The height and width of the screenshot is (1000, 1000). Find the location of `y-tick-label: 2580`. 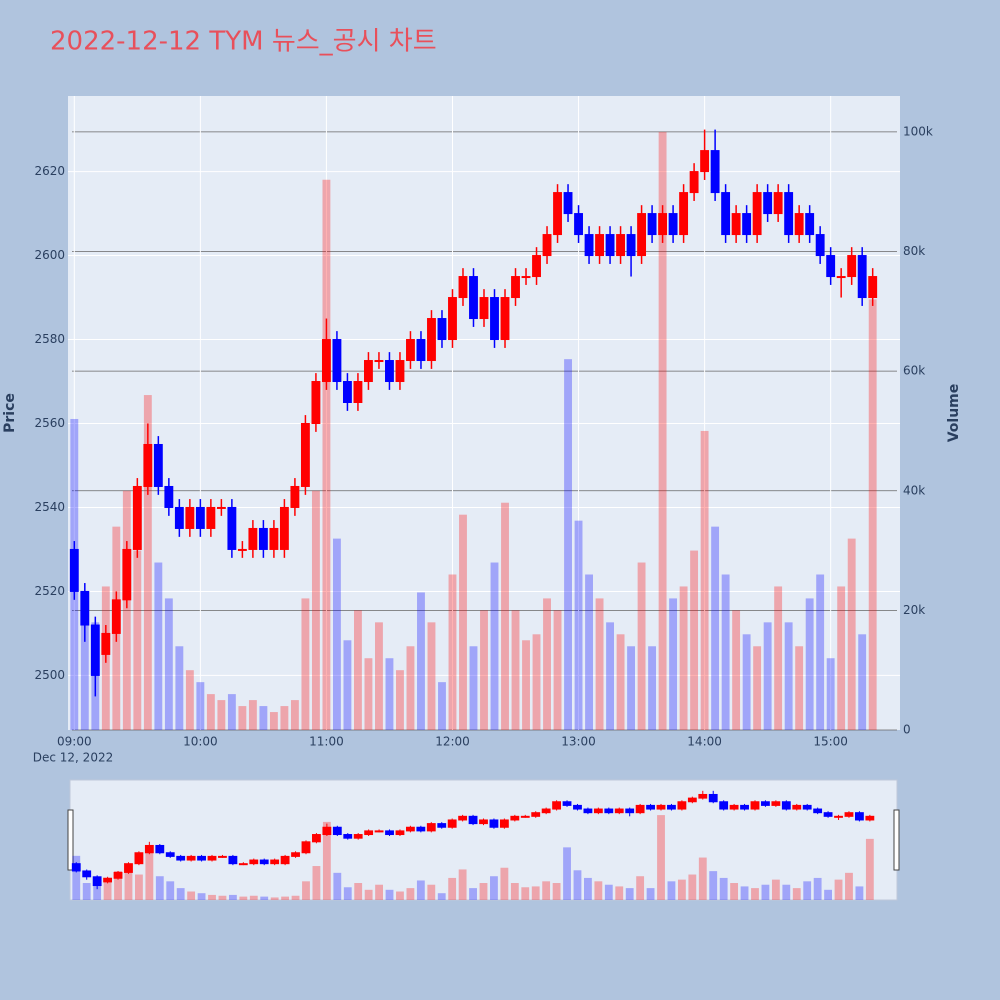

y-tick-label: 2580 is located at coordinates (49, 339).